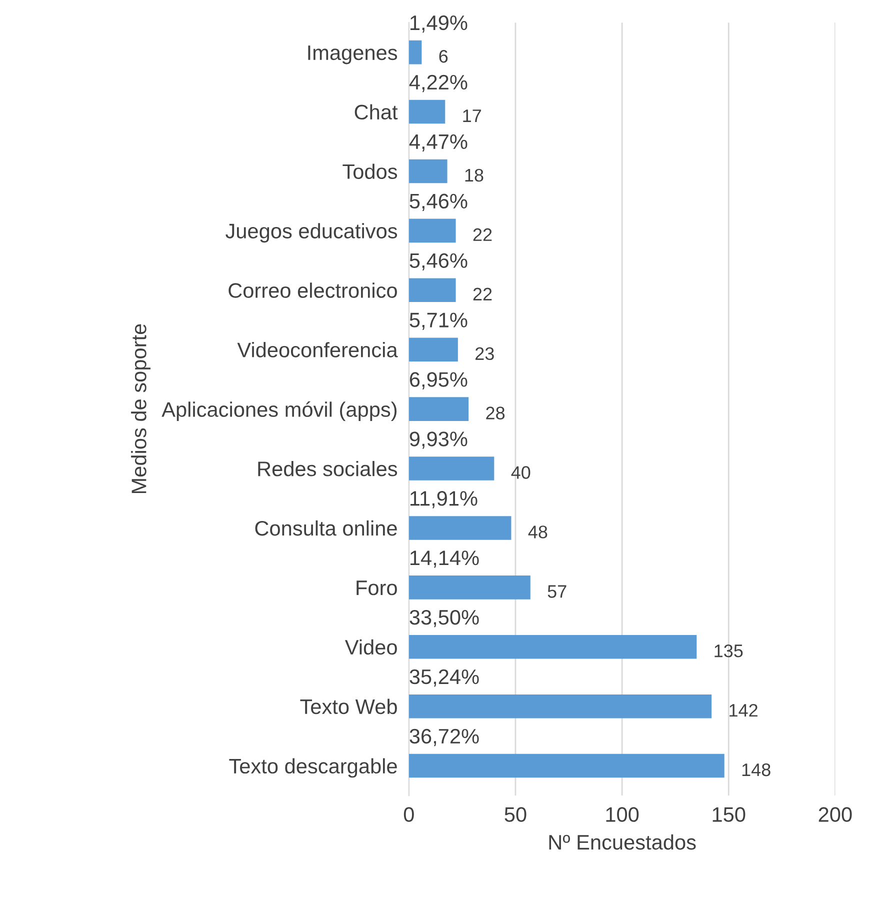  I want to click on annotation: 4,22%, so click(438, 83).